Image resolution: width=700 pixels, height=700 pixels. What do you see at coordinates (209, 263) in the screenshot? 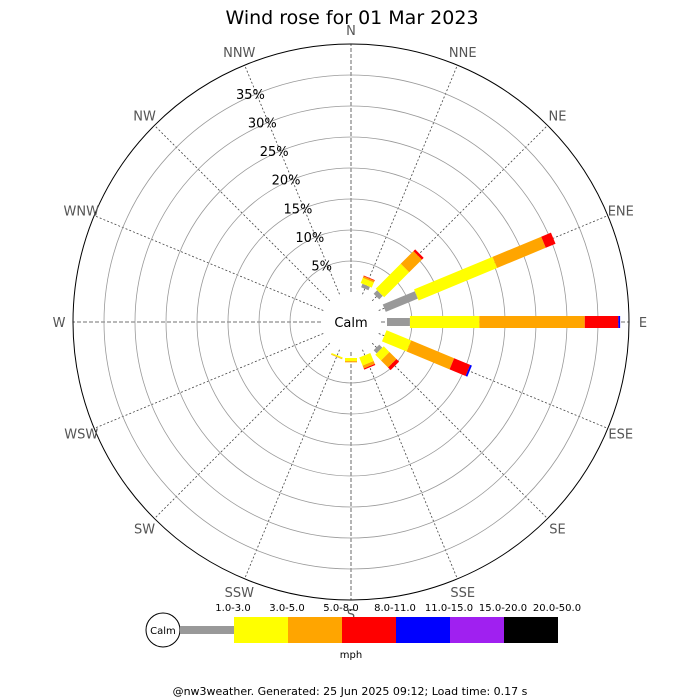
I see `spoke-wnw` at bounding box center [209, 263].